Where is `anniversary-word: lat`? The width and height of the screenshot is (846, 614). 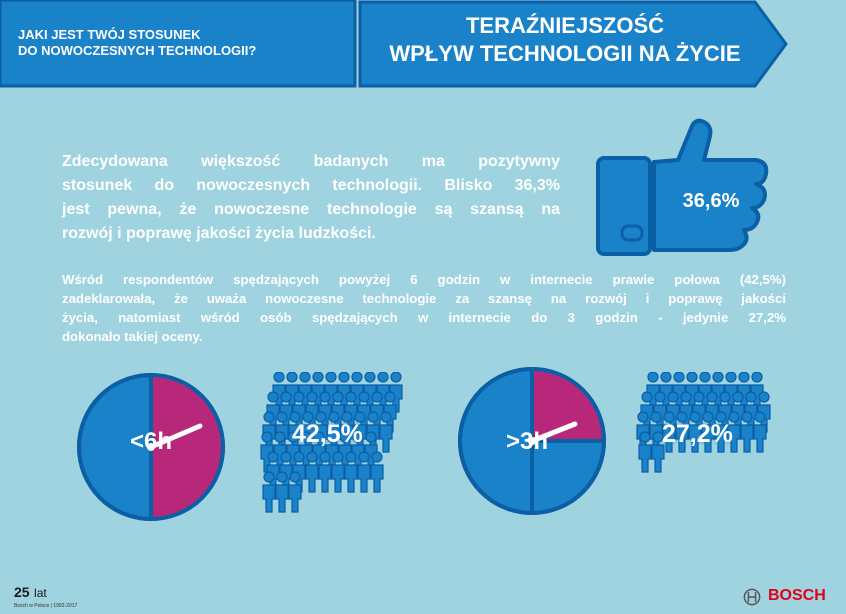 anniversary-word: lat is located at coordinates (40, 593).